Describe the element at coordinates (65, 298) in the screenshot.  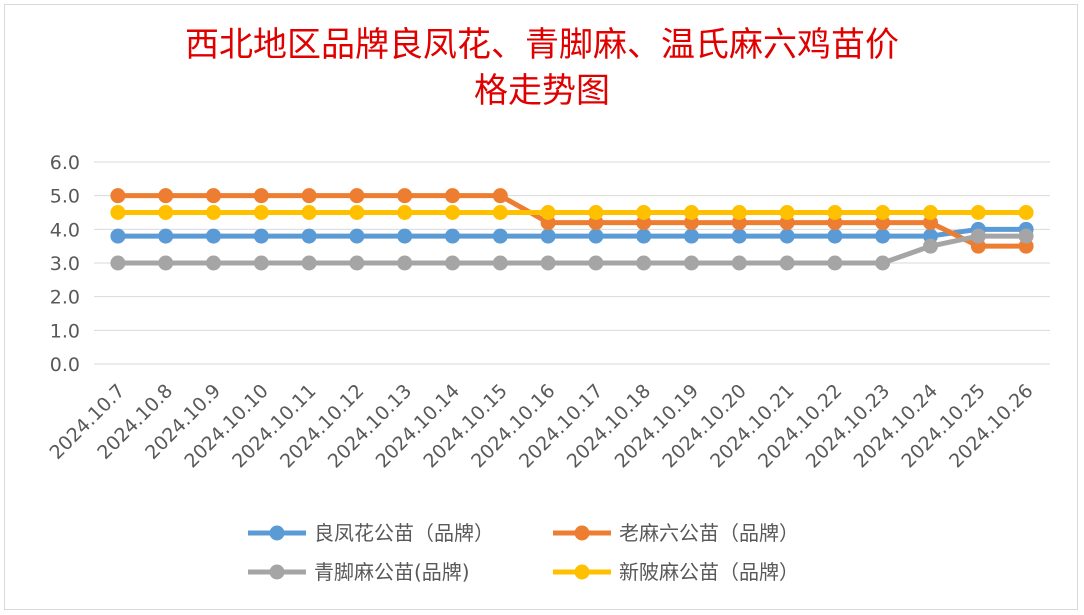
I see `y-tick-label: 2.0` at that location.